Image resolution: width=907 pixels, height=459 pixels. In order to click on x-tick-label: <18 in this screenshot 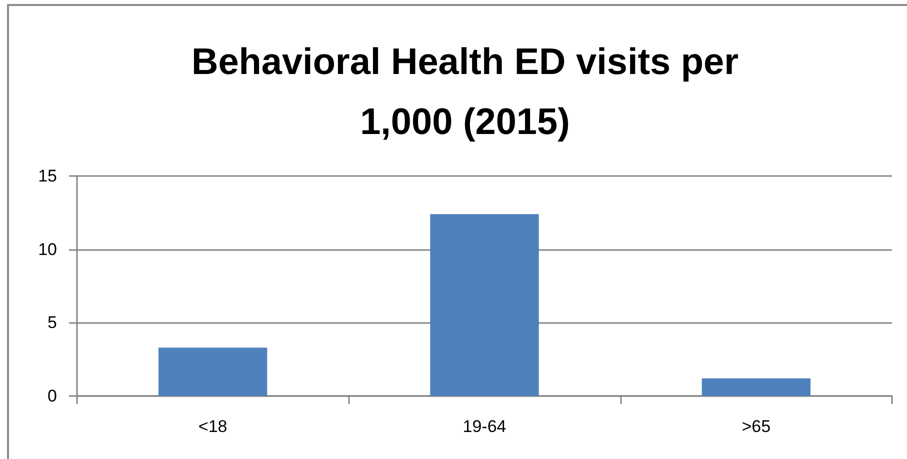, I will do `click(213, 426)`.